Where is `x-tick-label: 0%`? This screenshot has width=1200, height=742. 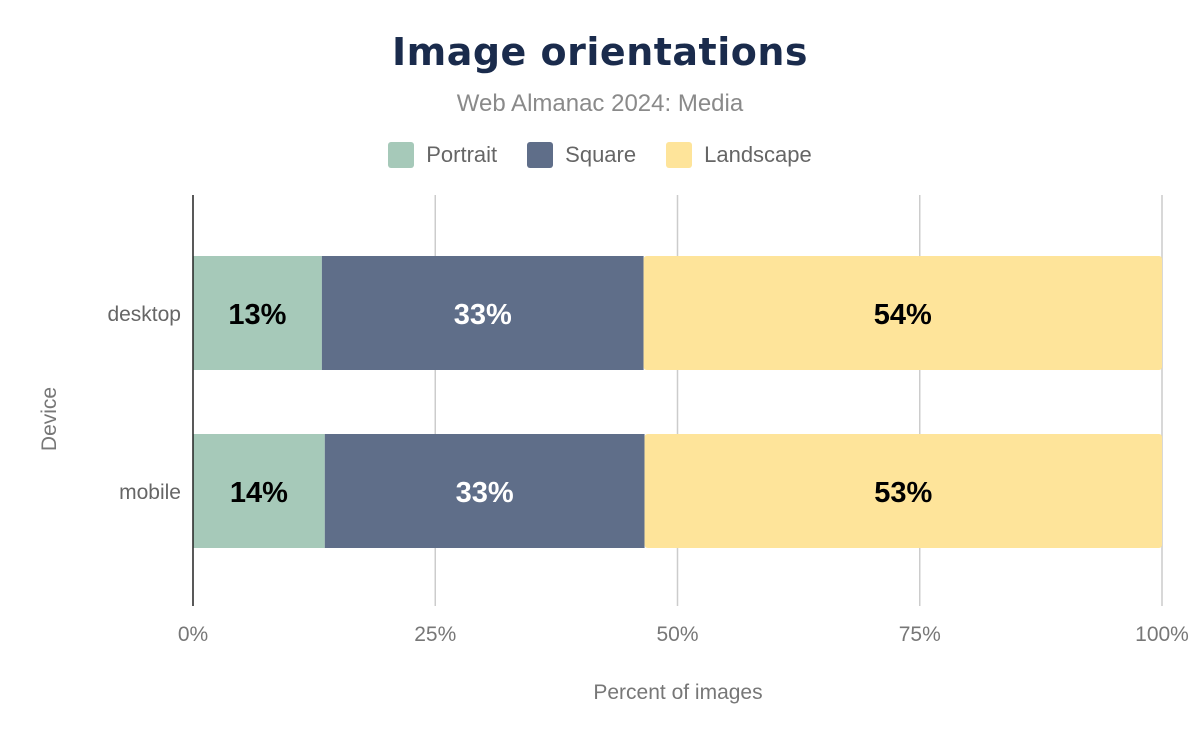 x-tick-label: 0% is located at coordinates (193, 634).